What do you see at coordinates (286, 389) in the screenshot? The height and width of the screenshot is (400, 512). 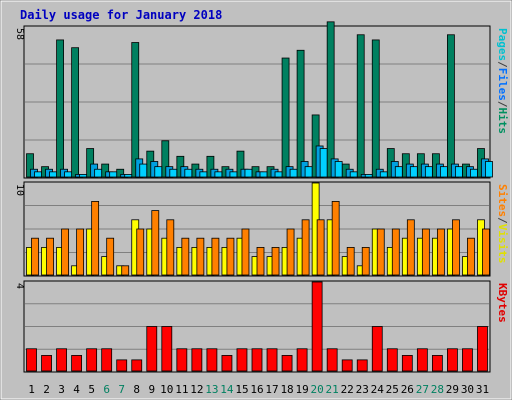 I see `x-tick-label-day-18: 18` at bounding box center [286, 389].